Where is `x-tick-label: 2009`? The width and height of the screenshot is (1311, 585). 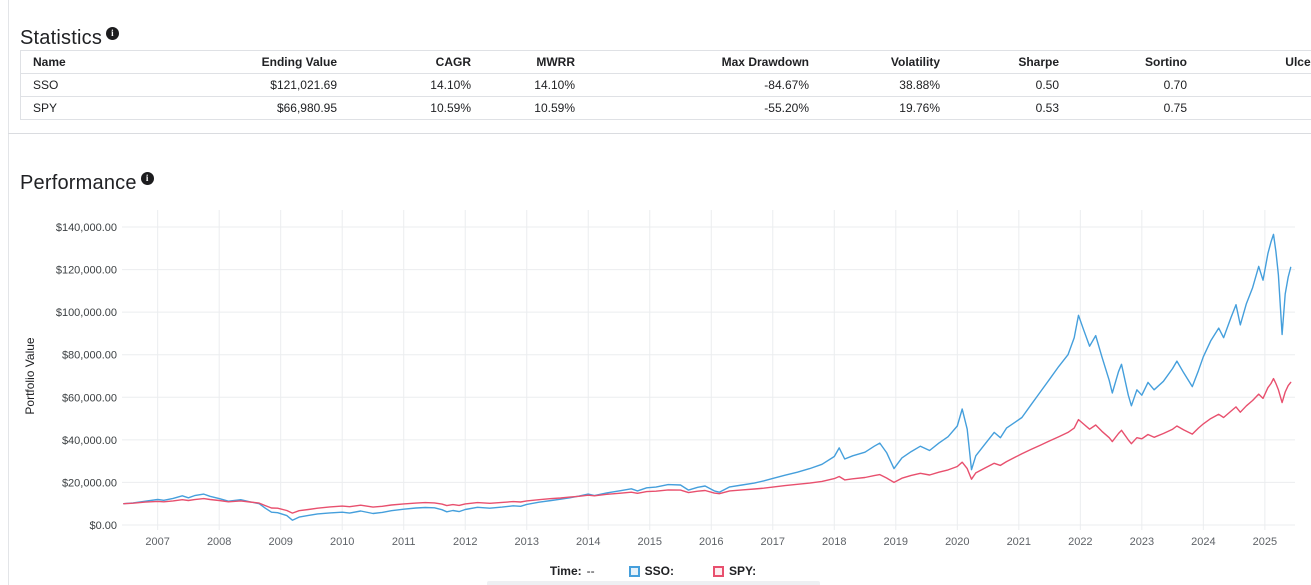 x-tick-label: 2009 is located at coordinates (280, 542).